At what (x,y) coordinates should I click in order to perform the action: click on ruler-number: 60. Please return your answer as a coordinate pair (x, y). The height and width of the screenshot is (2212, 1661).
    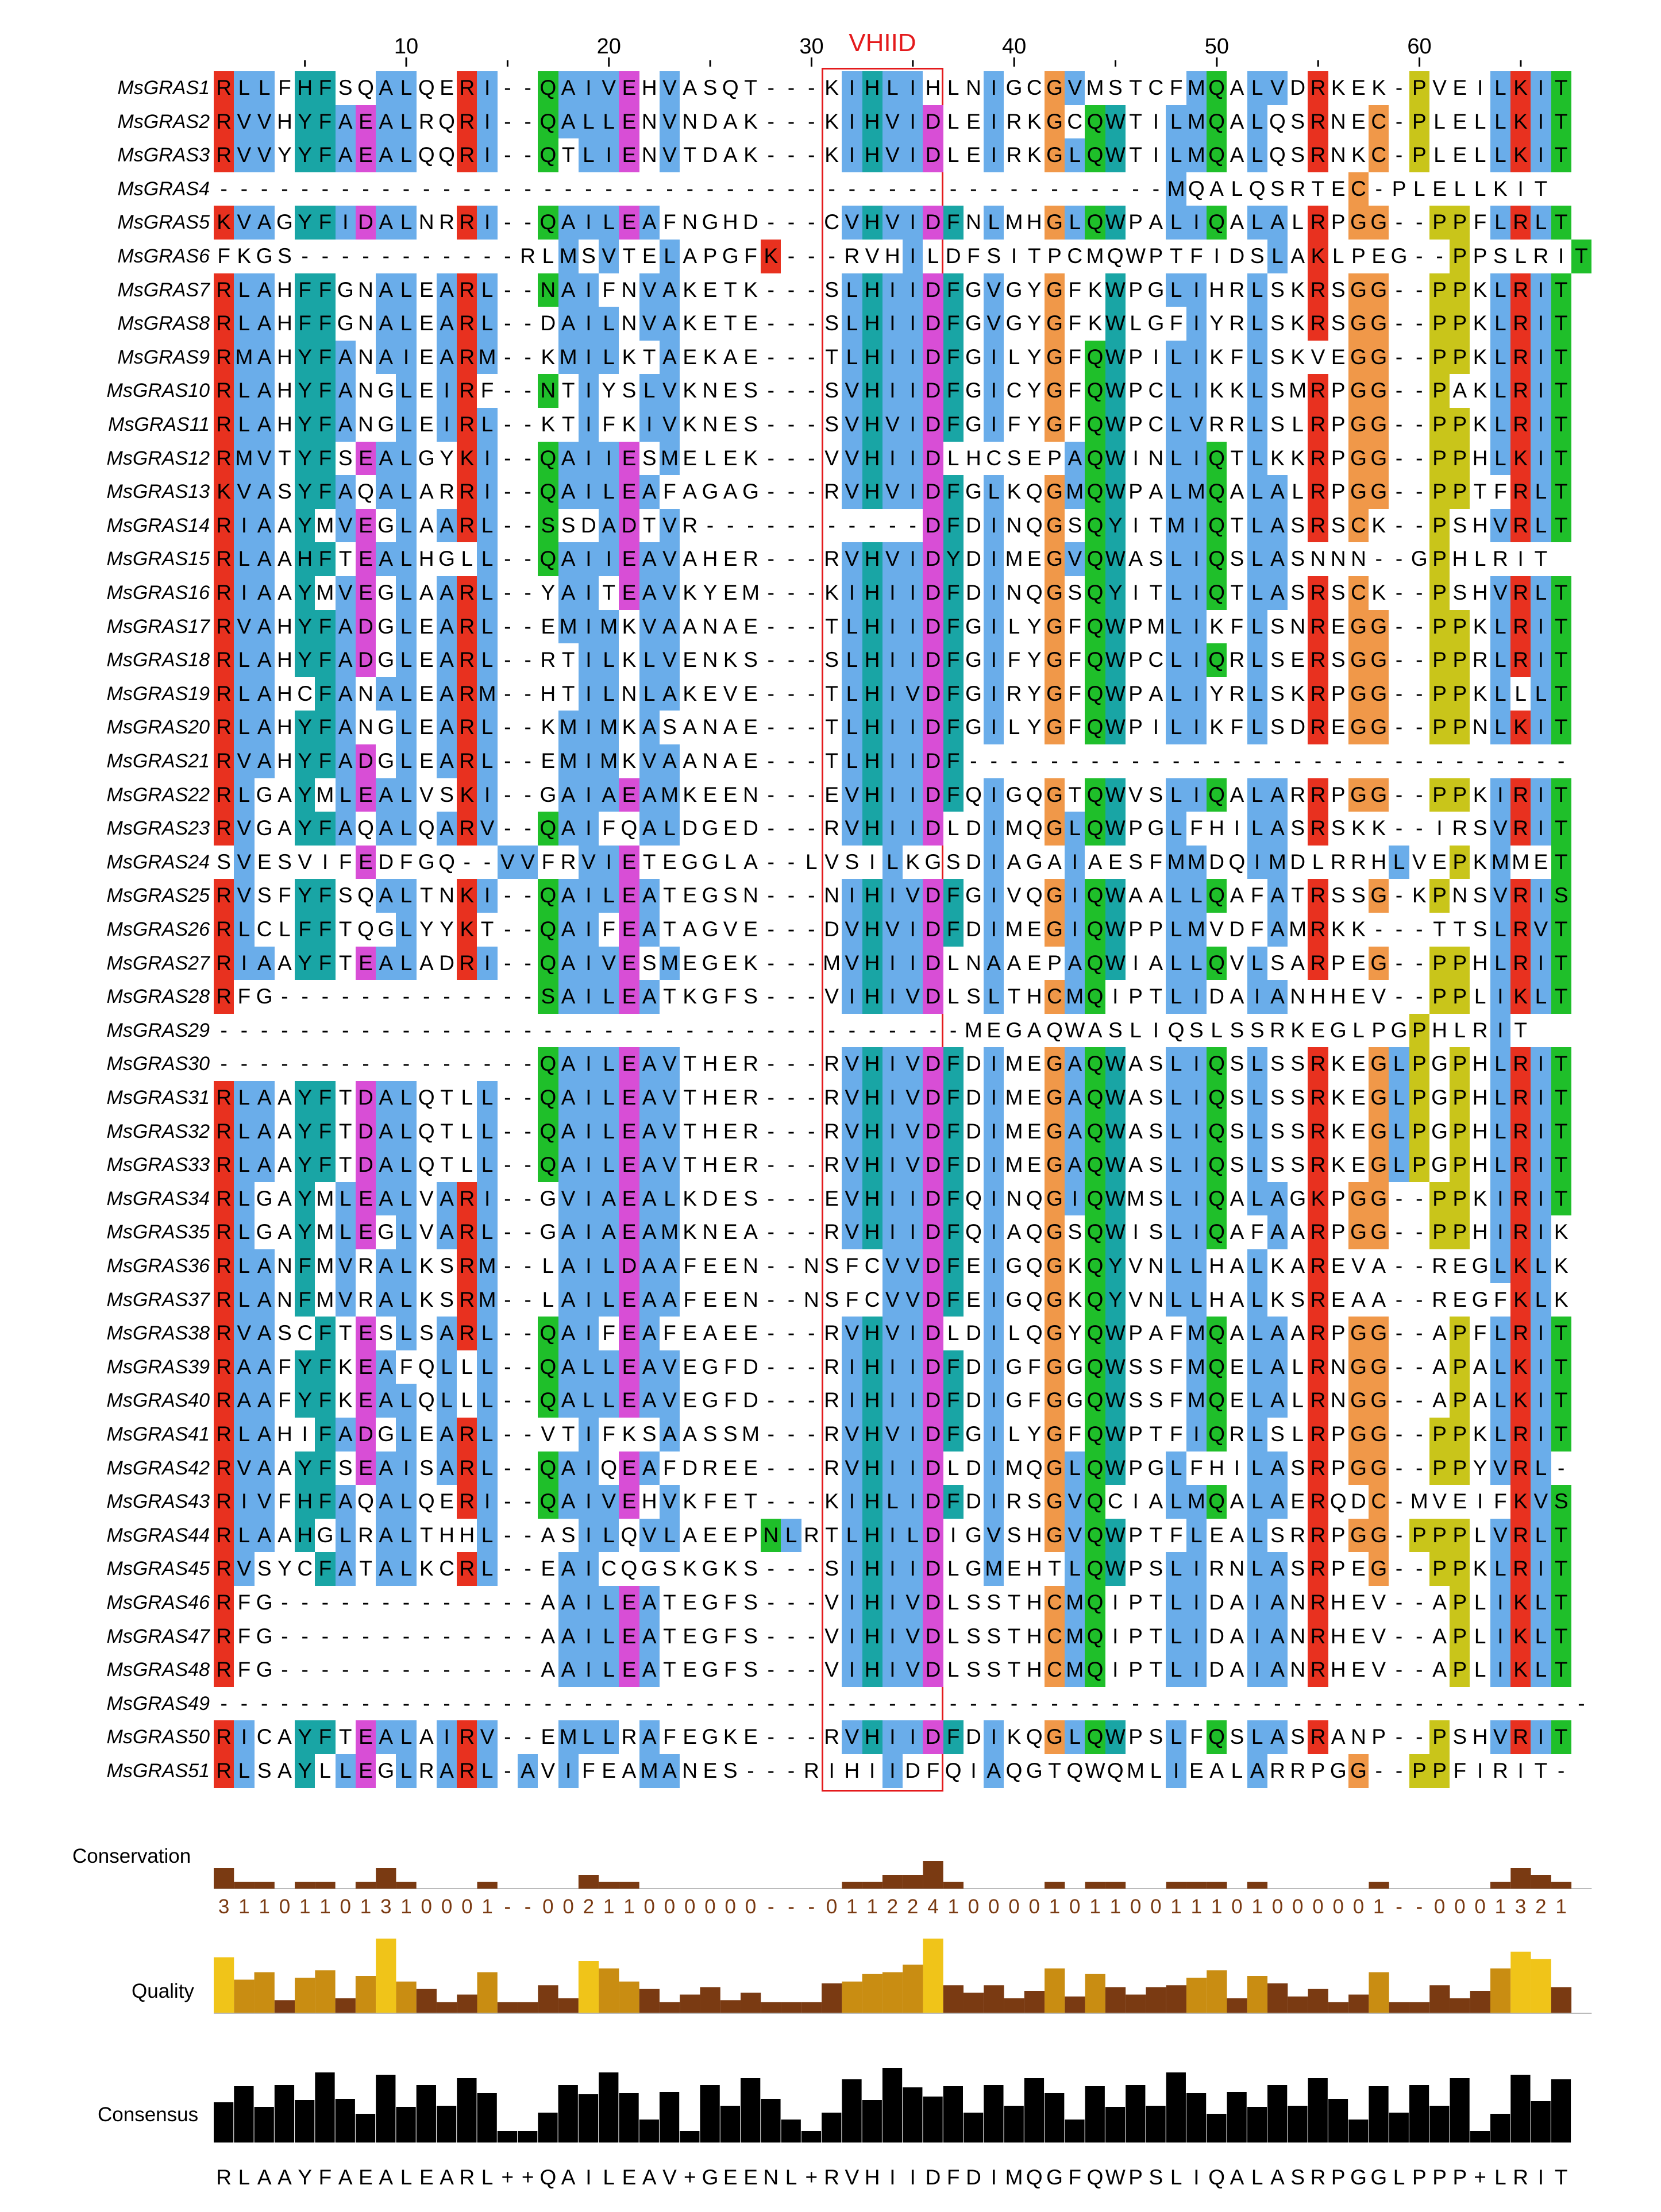
    Looking at the image, I should click on (1419, 46).